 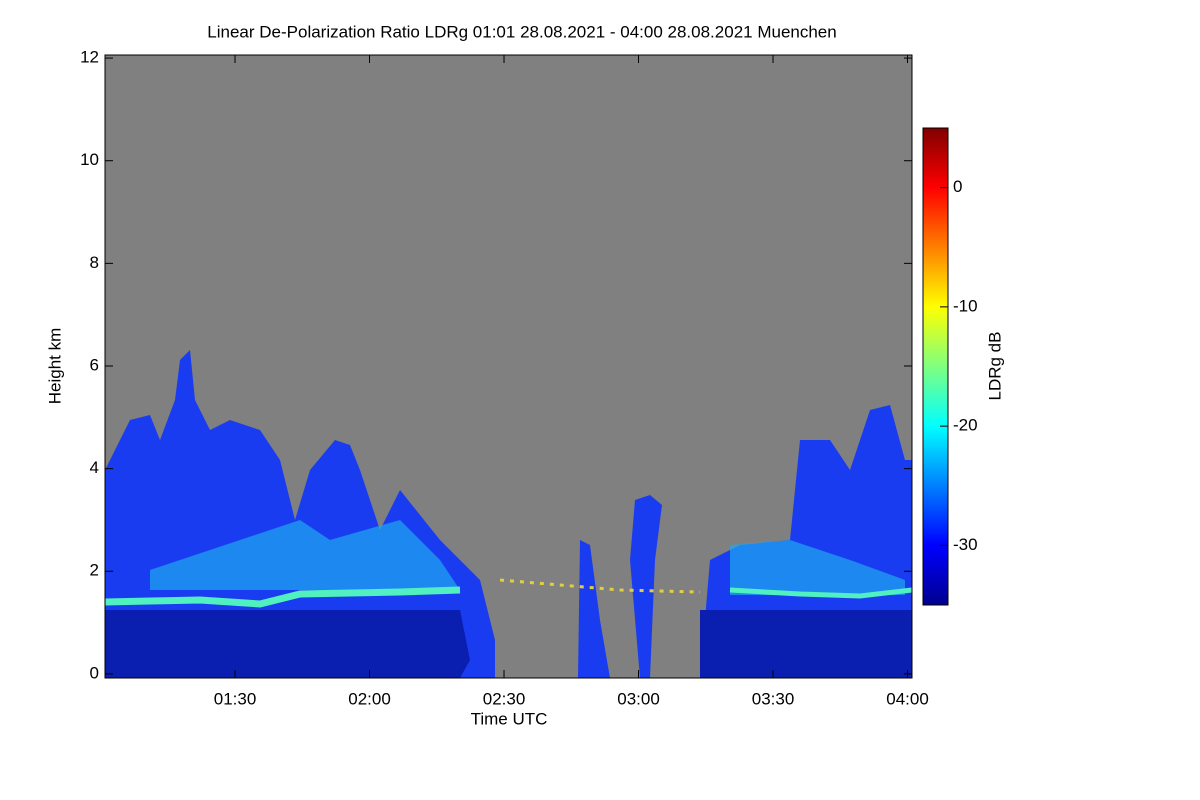 I want to click on y-axis-label: Height km, so click(x=54, y=366).